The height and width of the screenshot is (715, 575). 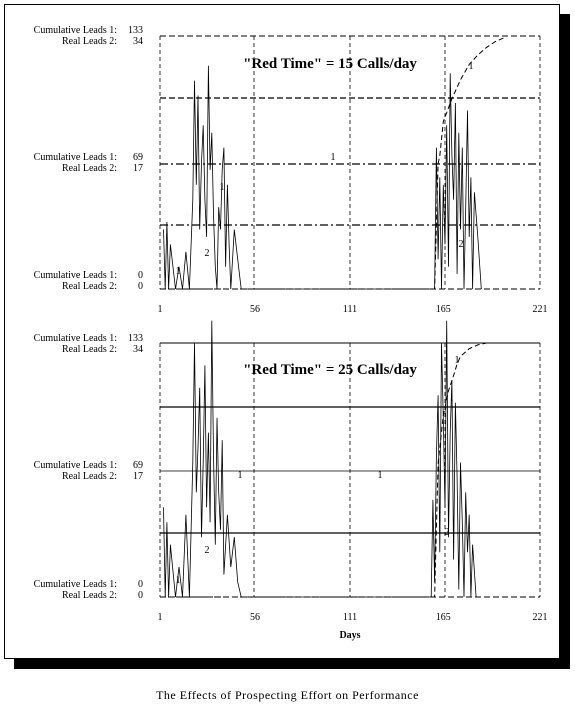 What do you see at coordinates (330, 64) in the screenshot?
I see `chart-title: "Red Time" = 15 Calls/day` at bounding box center [330, 64].